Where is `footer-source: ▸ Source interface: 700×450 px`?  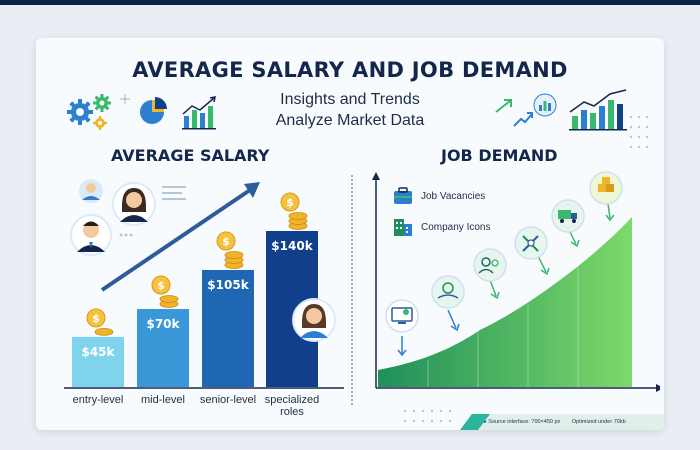
footer-source: ▸ Source interface: 700×450 px is located at coordinates (522, 422).